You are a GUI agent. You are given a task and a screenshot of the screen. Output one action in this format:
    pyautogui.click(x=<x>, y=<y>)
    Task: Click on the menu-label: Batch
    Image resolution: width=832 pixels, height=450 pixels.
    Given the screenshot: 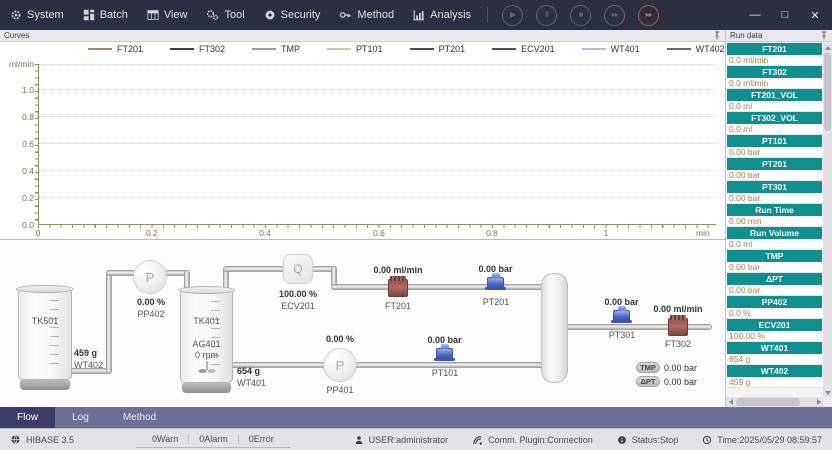 What is the action you would take?
    pyautogui.click(x=113, y=15)
    